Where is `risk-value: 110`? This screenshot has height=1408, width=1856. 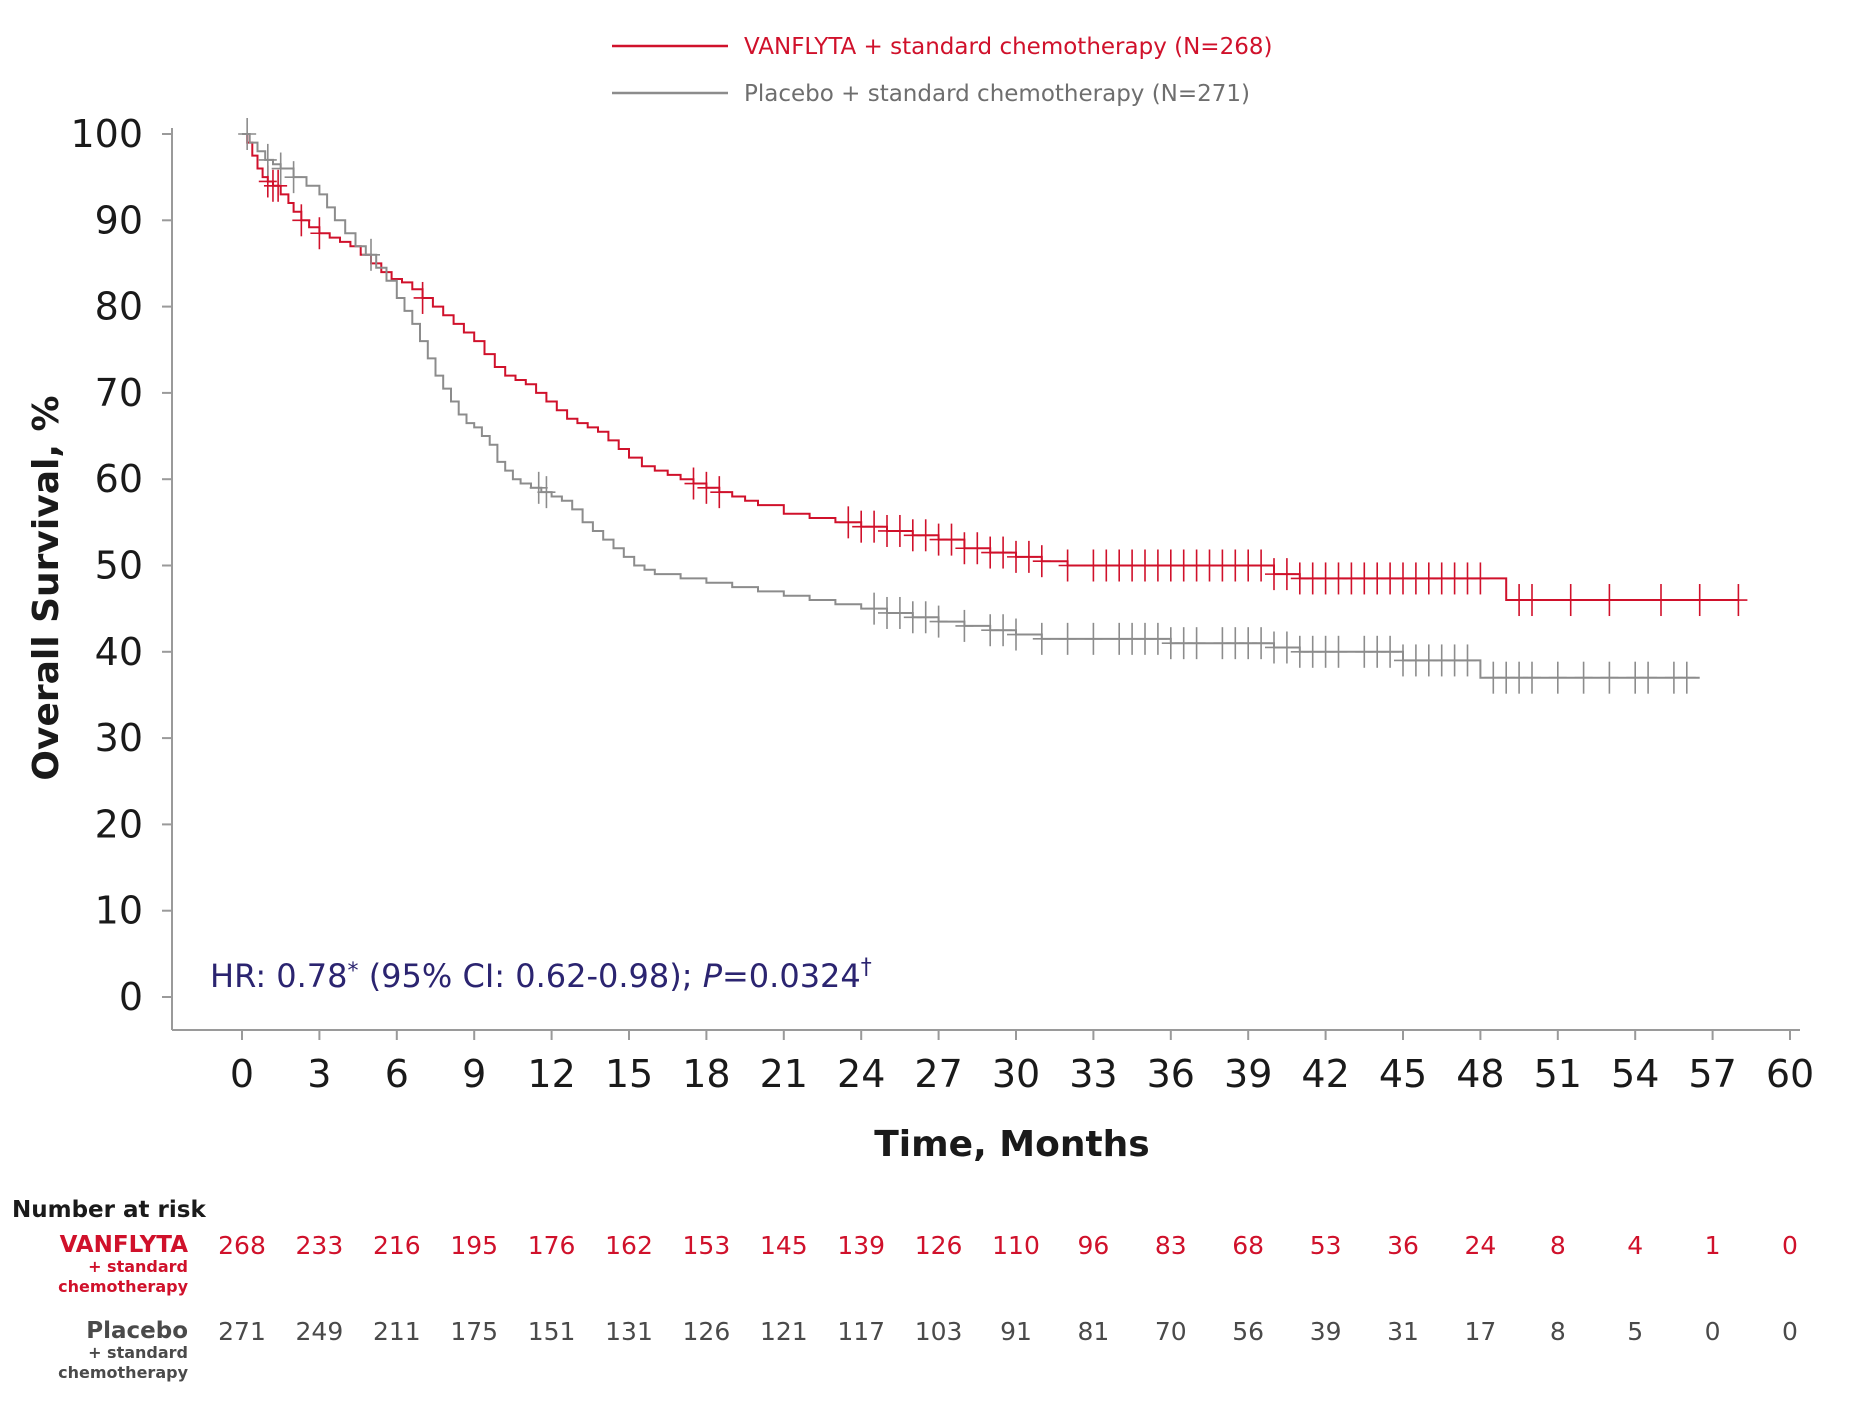
risk-value: 110 is located at coordinates (1016, 1245).